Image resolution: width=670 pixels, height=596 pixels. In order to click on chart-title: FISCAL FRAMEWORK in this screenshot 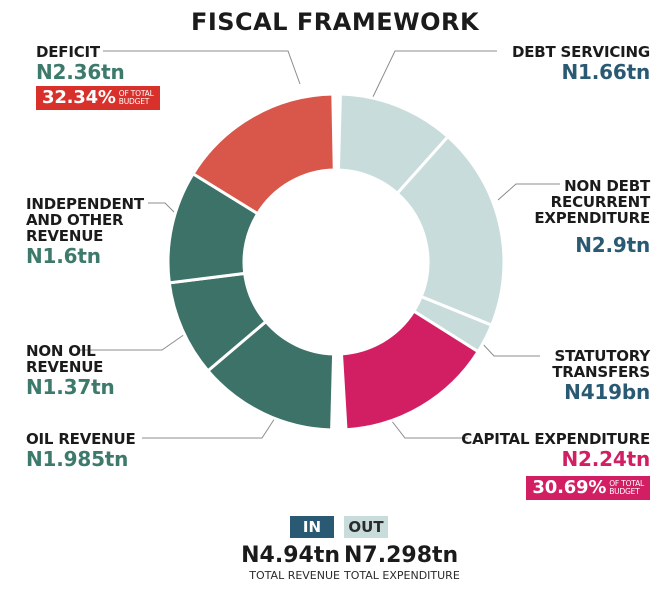, I will do `click(335, 22)`.